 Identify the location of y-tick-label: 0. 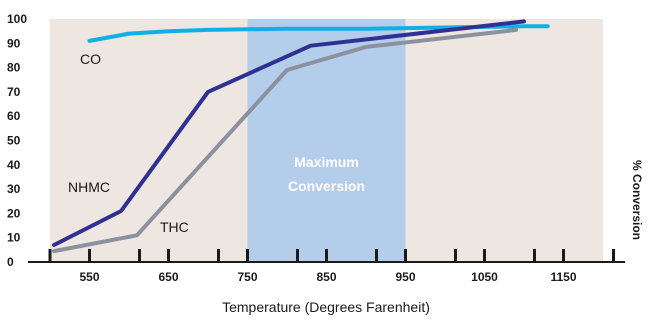
(10, 262).